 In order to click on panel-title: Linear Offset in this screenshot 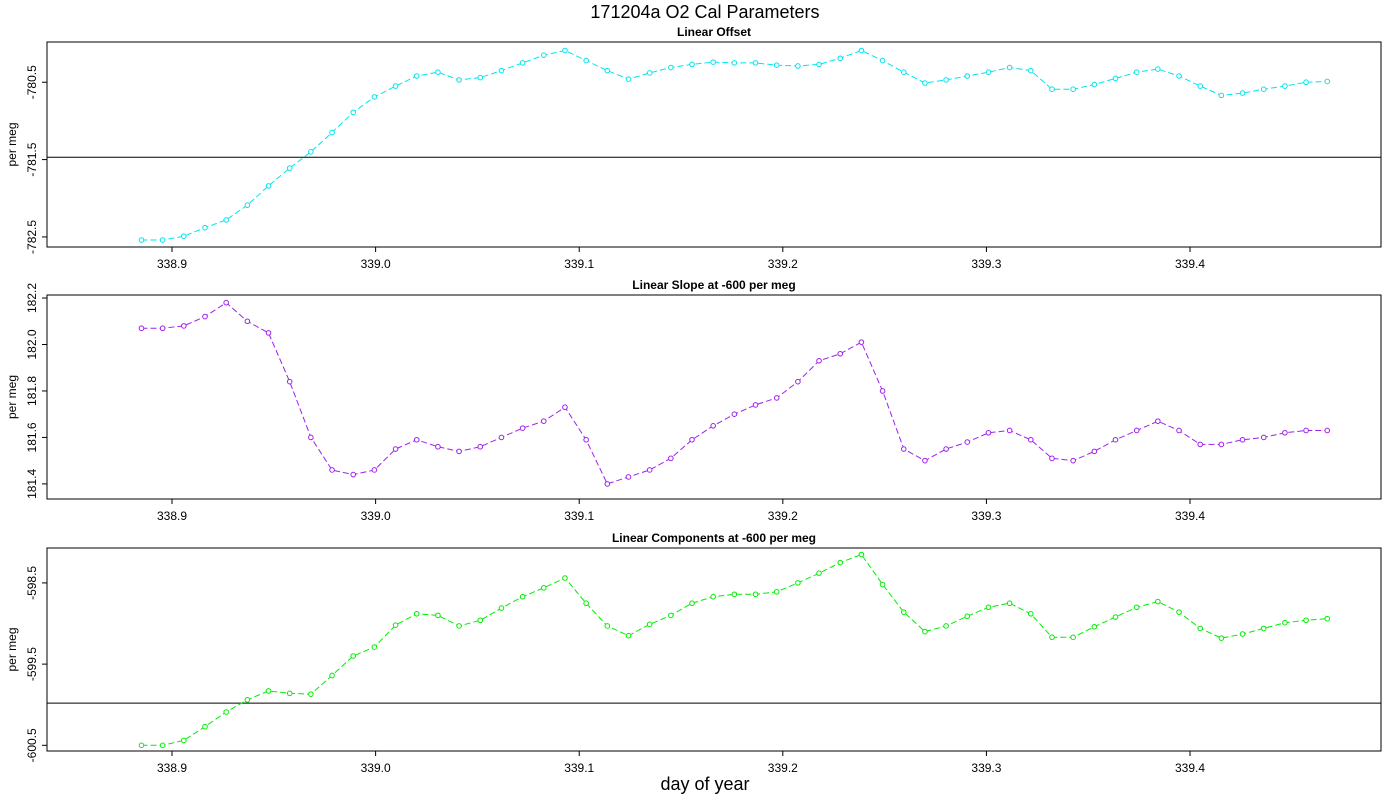, I will do `click(714, 32)`.